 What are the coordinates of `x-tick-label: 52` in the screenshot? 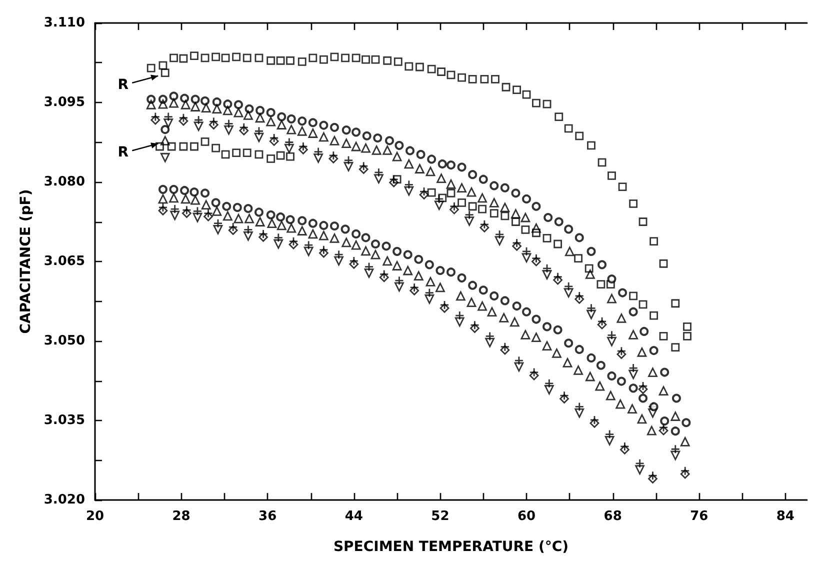 It's located at (440, 516).